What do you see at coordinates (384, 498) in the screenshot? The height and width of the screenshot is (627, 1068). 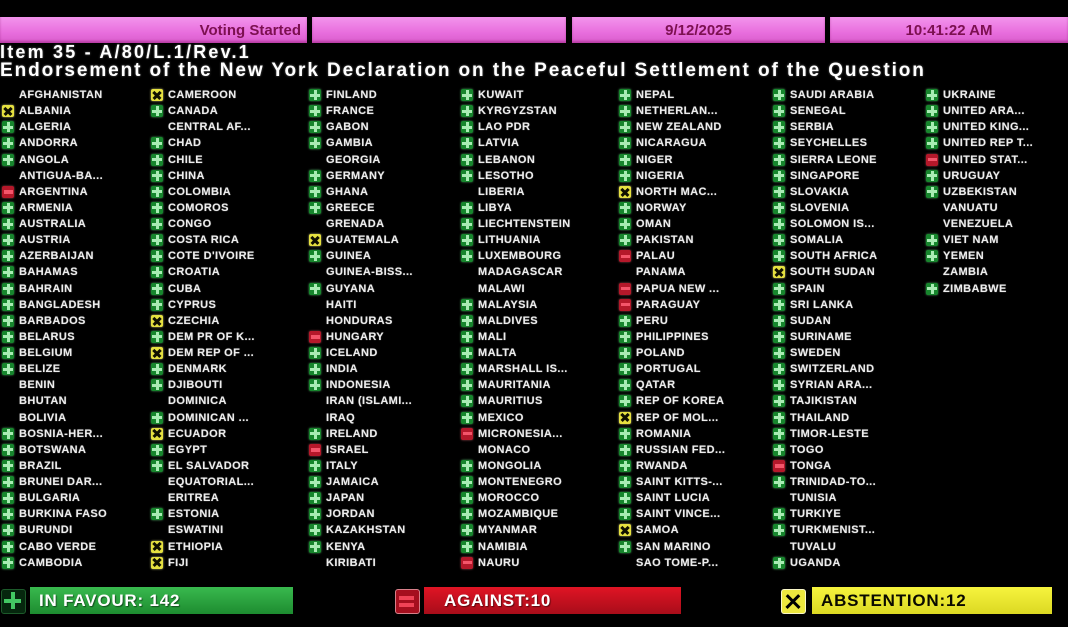 I see `country-row: JAPAN` at bounding box center [384, 498].